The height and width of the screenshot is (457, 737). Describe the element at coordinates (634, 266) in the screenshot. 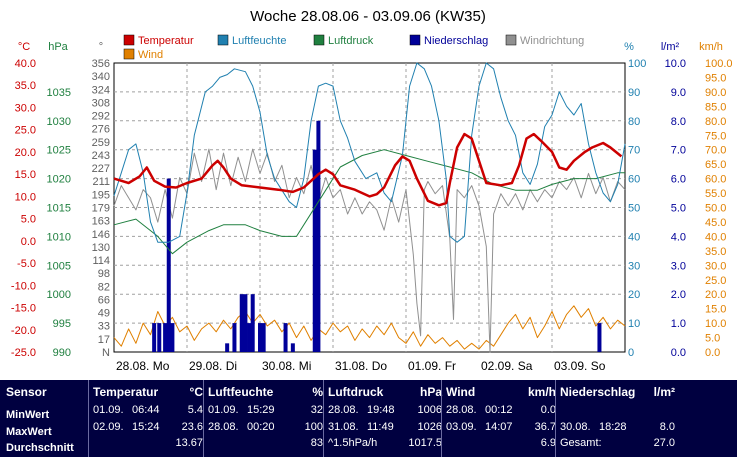

I see `axis-tick-hum: 30` at that location.